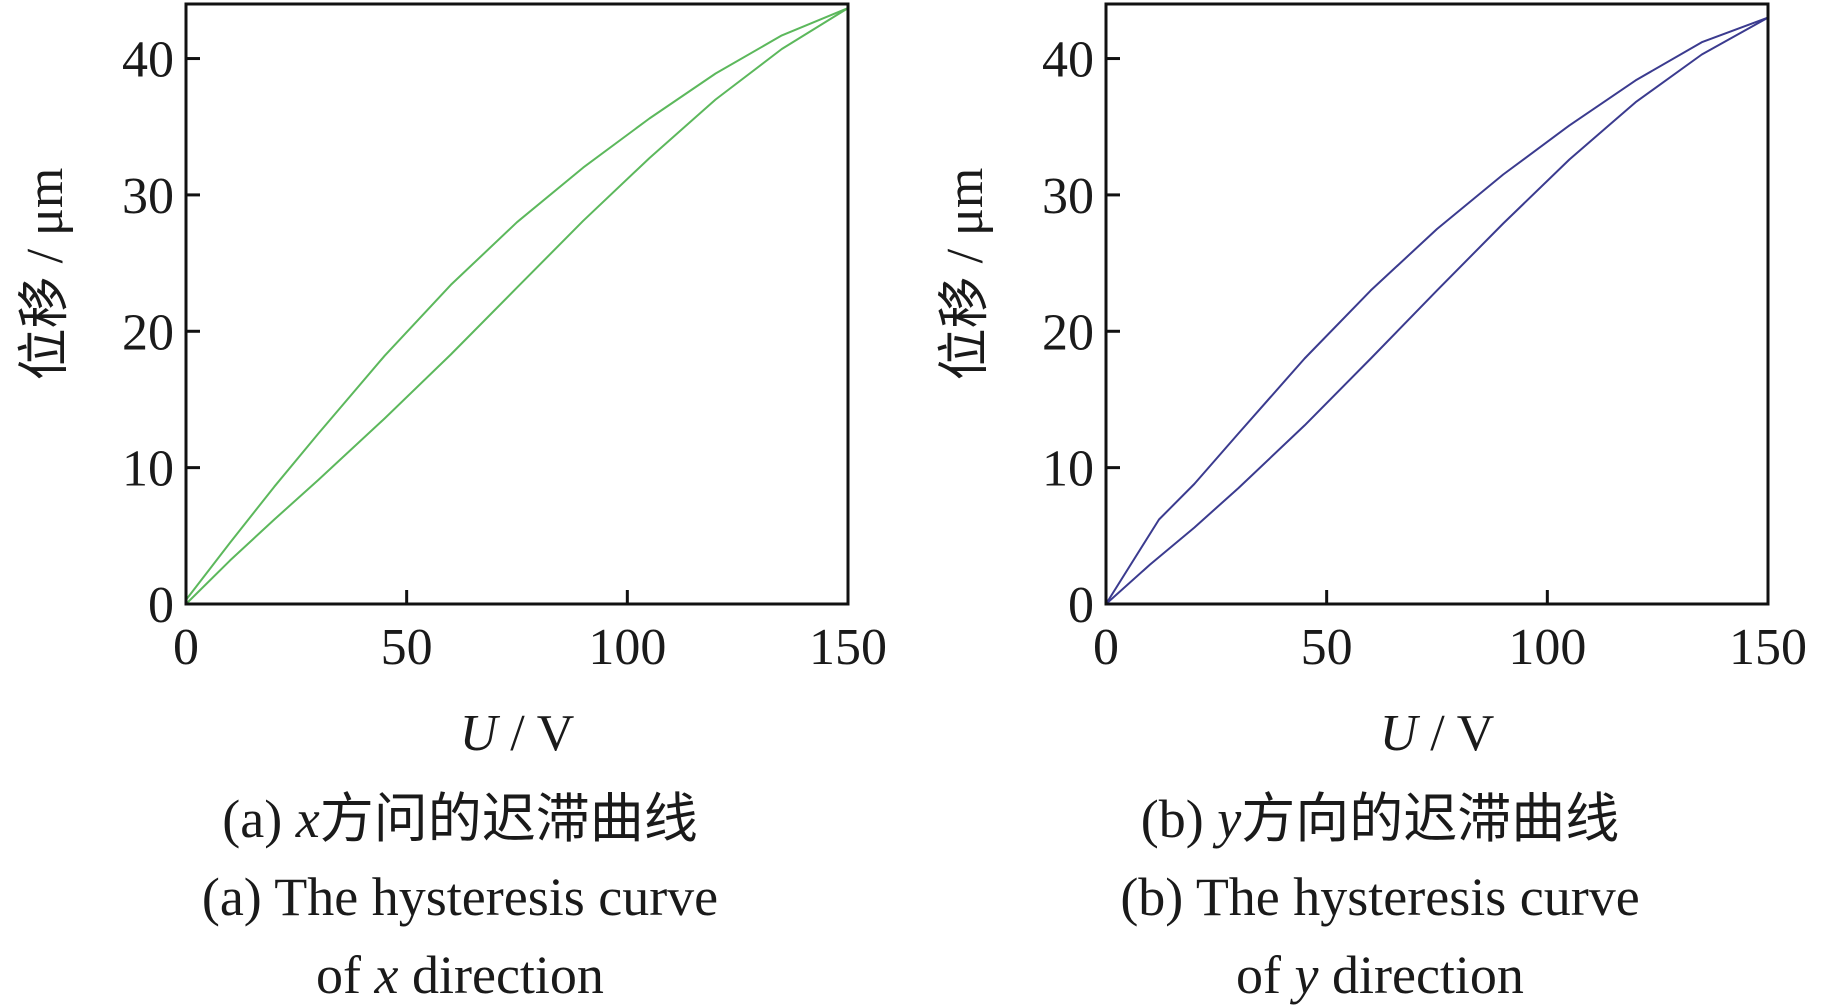 This screenshot has height=1008, width=1840. Describe the element at coordinates (460, 897) in the screenshot. I see `caption-english-a-line1: (a) The hysteresis curve` at that location.